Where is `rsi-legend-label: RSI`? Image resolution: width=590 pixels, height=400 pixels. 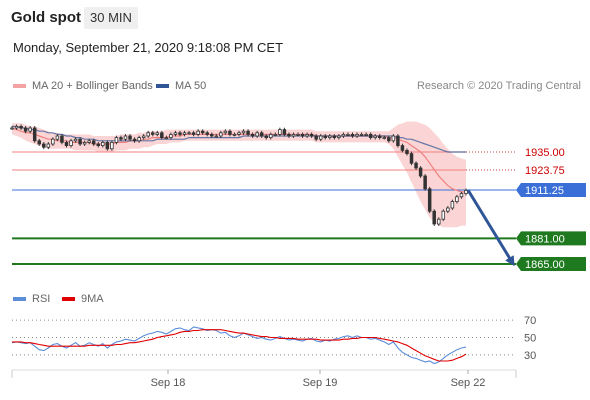 rsi-legend-label: RSI is located at coordinates (41, 299).